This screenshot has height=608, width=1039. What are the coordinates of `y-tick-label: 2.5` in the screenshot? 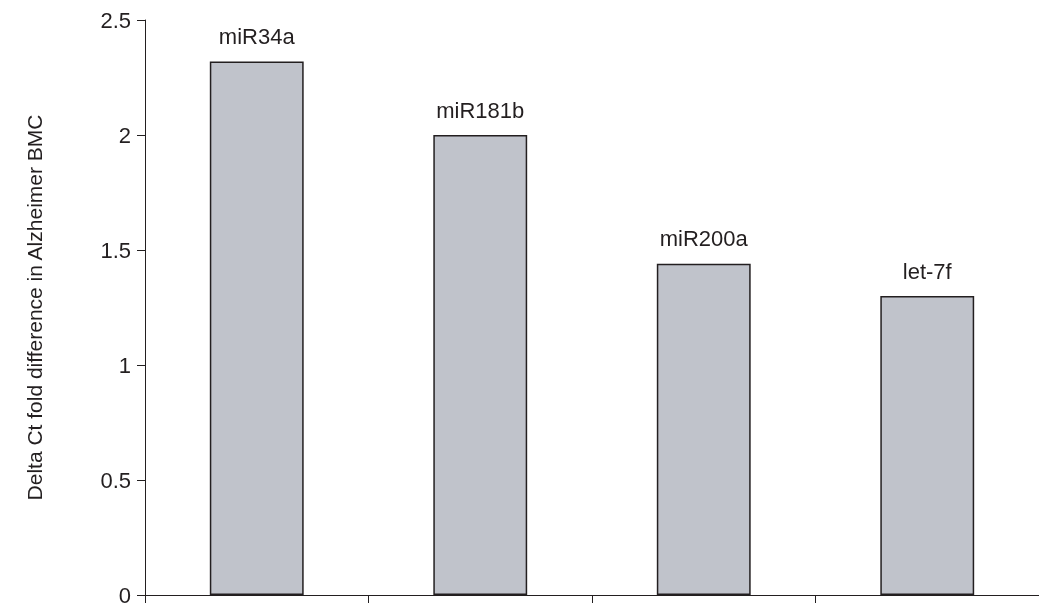 It's located at (115, 20).